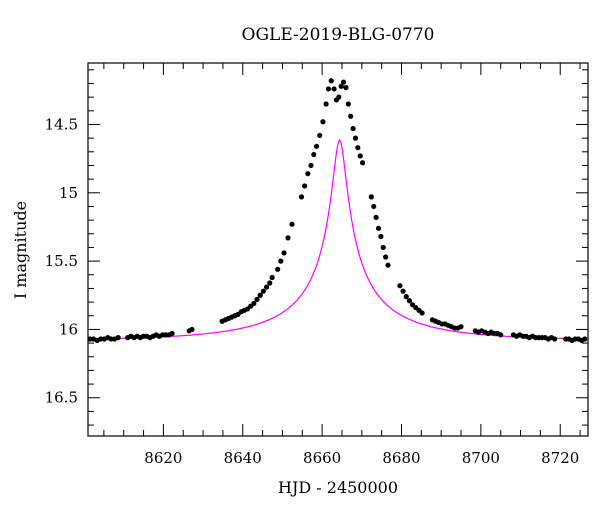 The width and height of the screenshot is (600, 512). I want to click on x-tick-label: 8660, so click(322, 458).